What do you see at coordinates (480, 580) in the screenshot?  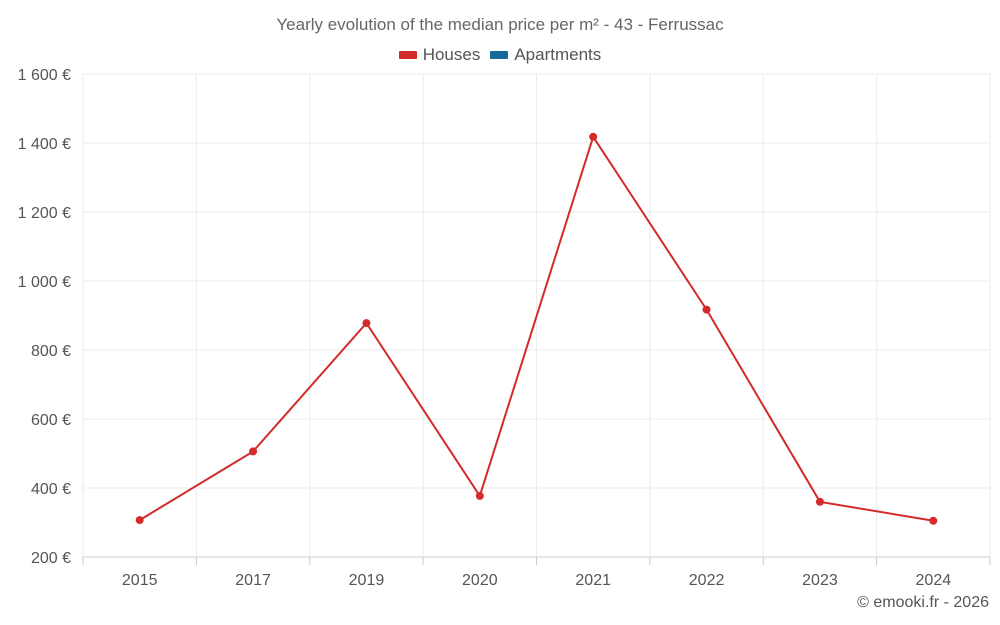 I see `x-tick-label: 2020` at bounding box center [480, 580].